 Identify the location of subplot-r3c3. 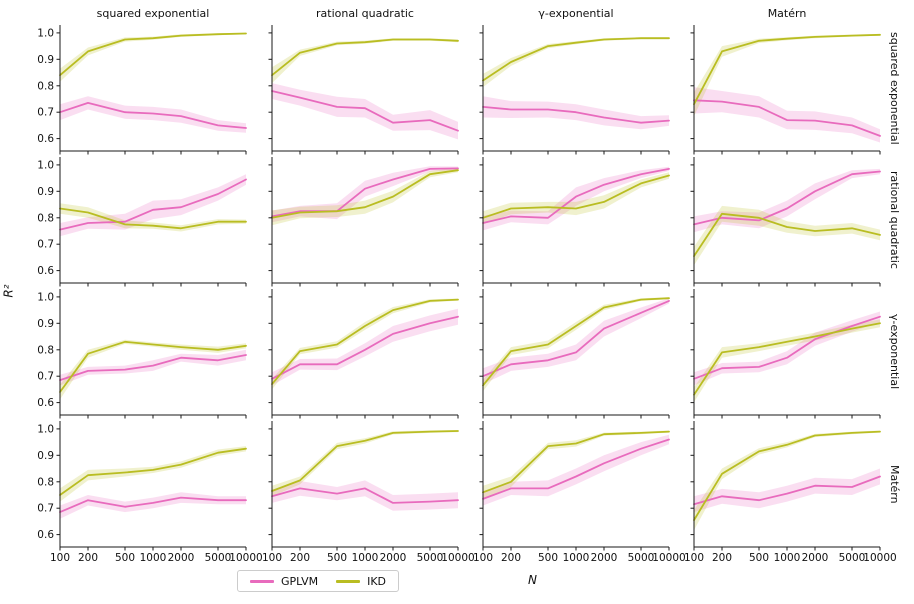
(574, 354).